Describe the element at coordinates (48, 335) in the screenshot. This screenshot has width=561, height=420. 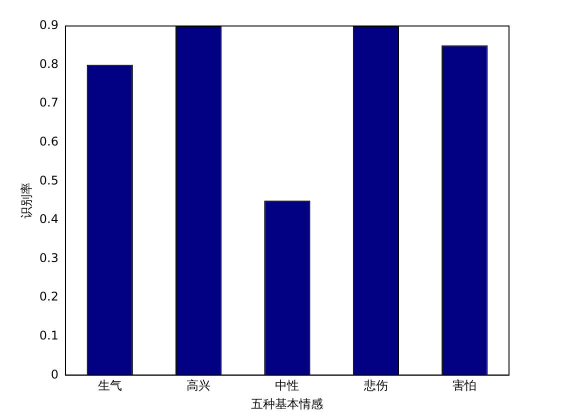
I see `y-tick-label: 0.1` at that location.